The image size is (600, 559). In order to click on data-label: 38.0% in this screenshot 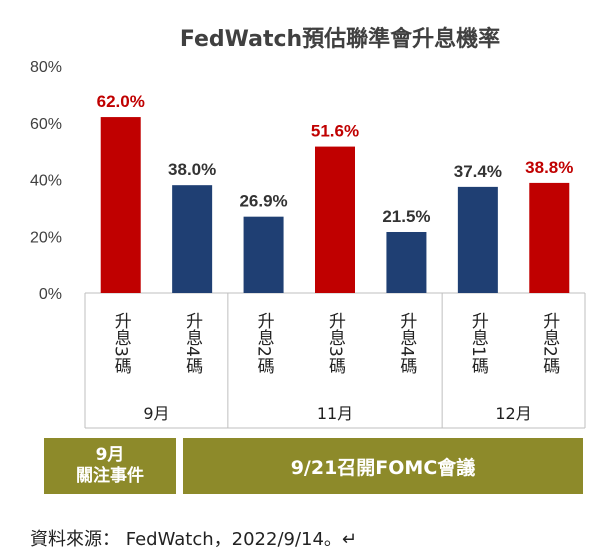, I will do `click(192, 169)`.